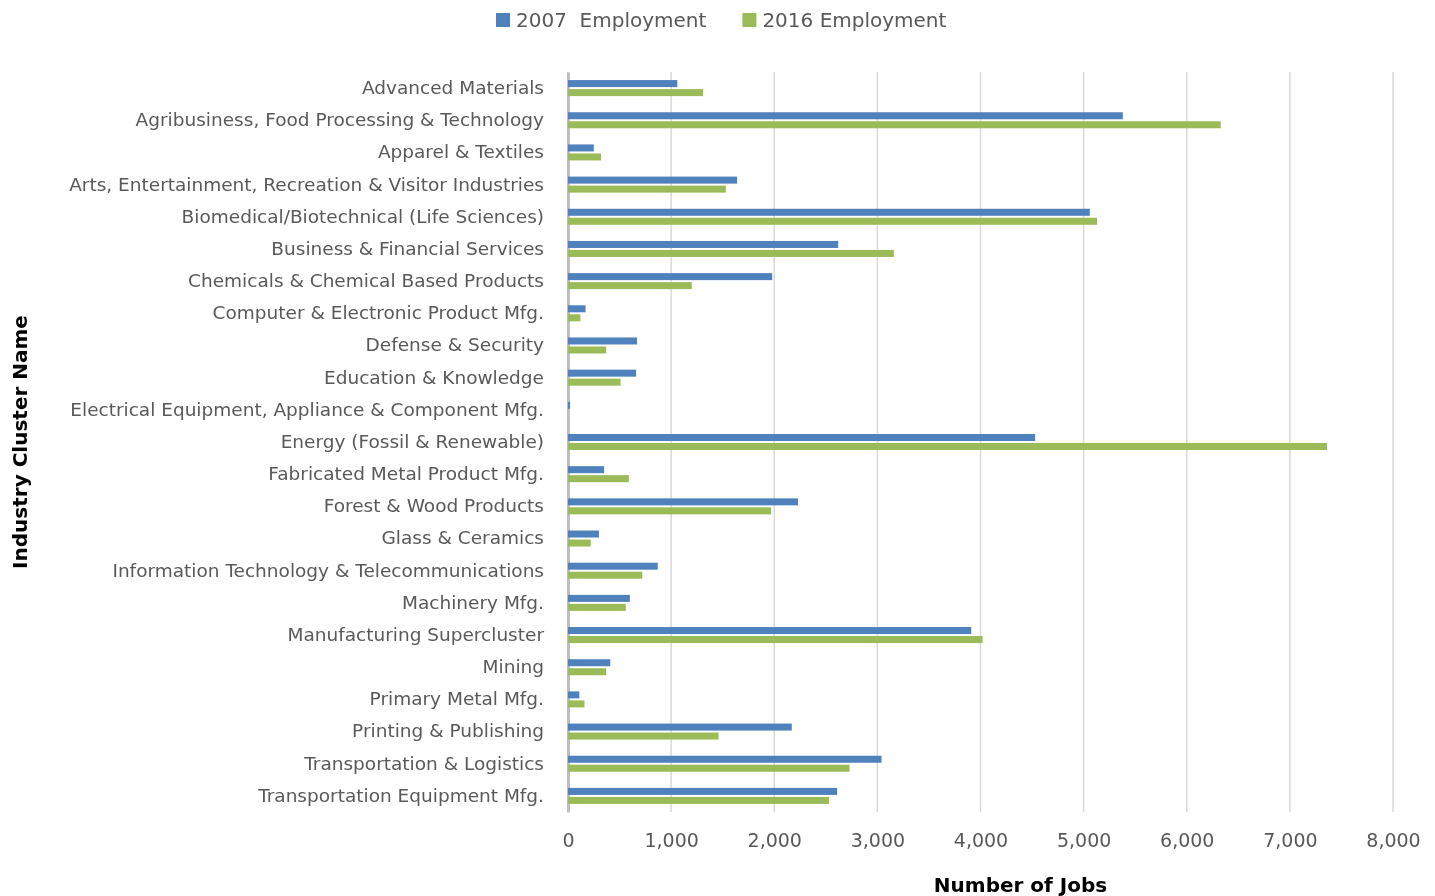 Image resolution: width=1435 pixels, height=896 pixels. Describe the element at coordinates (568, 840) in the screenshot. I see `x-tick-label: 0` at that location.